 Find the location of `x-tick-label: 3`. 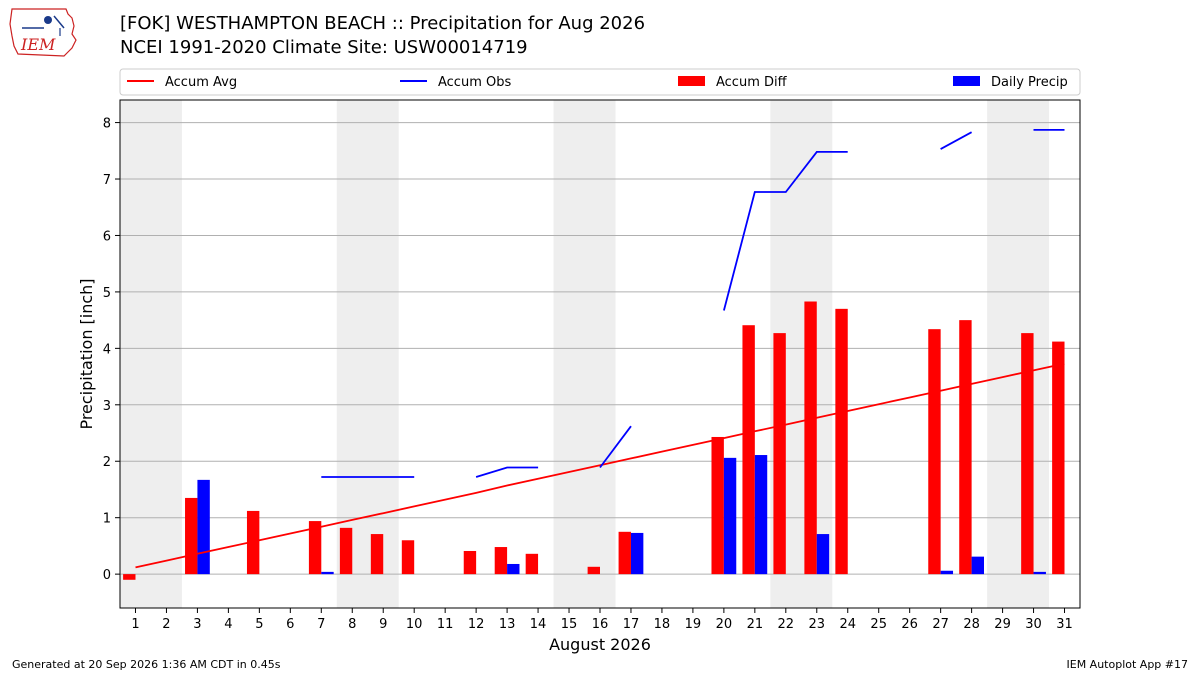

x-tick-label: 3 is located at coordinates (197, 624).